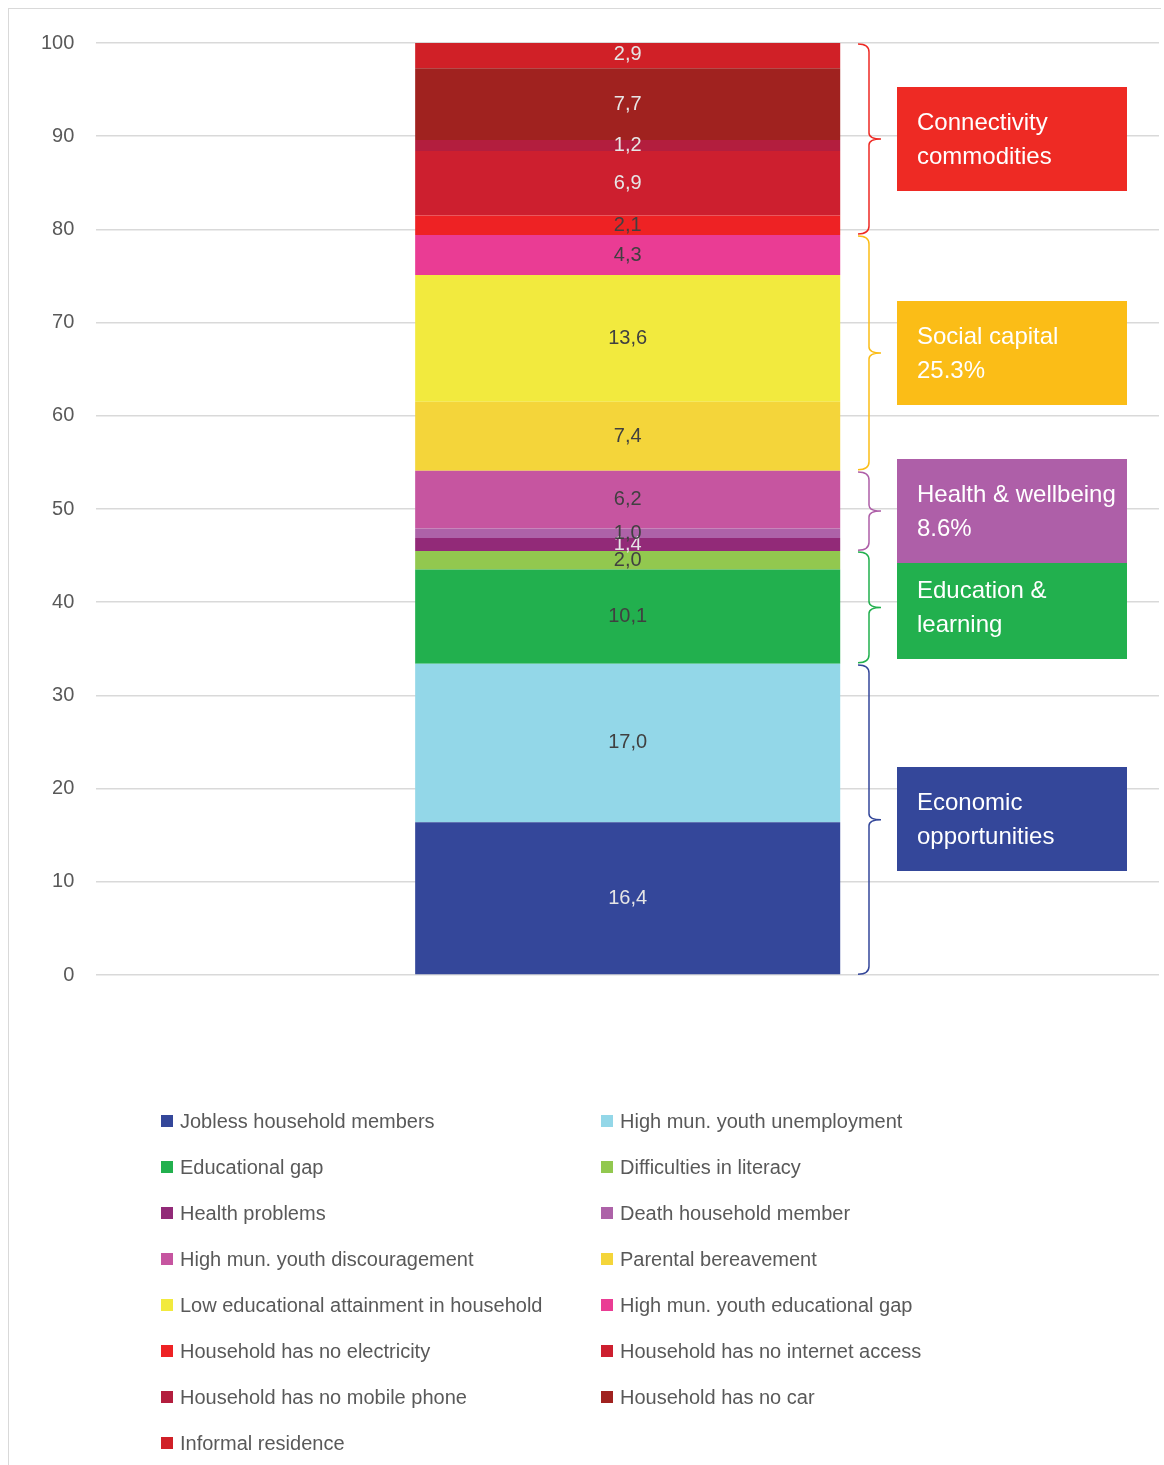 This screenshot has height=1465, width=1164. I want to click on text: Economic opportunities, so click(986, 819).